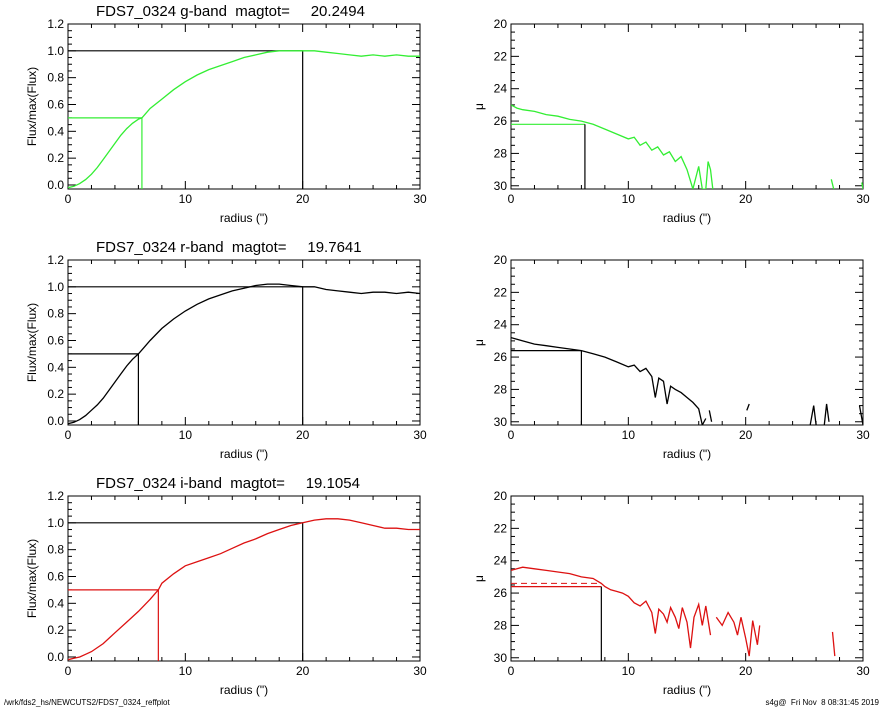 The width and height of the screenshot is (885, 708). What do you see at coordinates (501, 325) in the screenshot?
I see `y-tick-label: 24` at bounding box center [501, 325].